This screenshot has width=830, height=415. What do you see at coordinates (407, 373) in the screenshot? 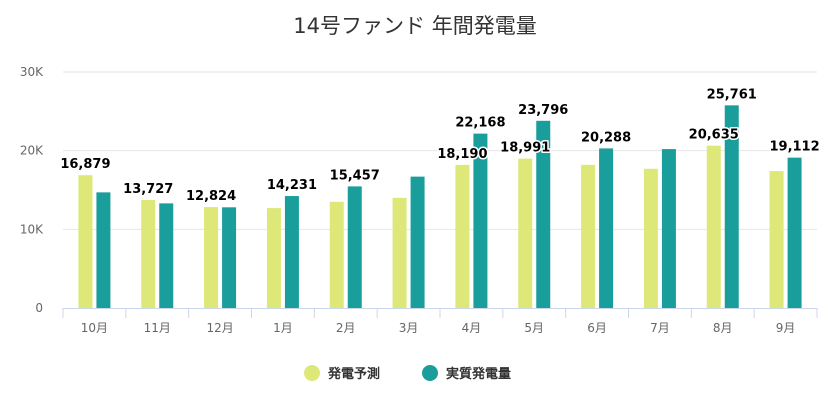
I see `legend: 発電予測 実質発電量` at bounding box center [407, 373].